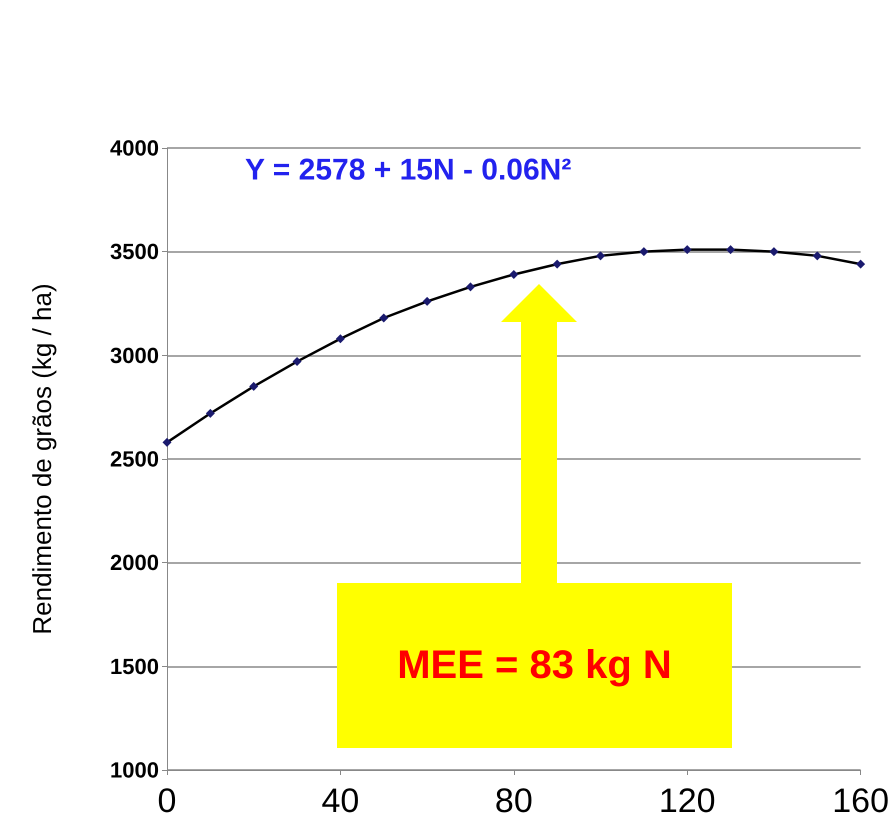  What do you see at coordinates (167, 801) in the screenshot?
I see `x-tick-label: 0` at bounding box center [167, 801].